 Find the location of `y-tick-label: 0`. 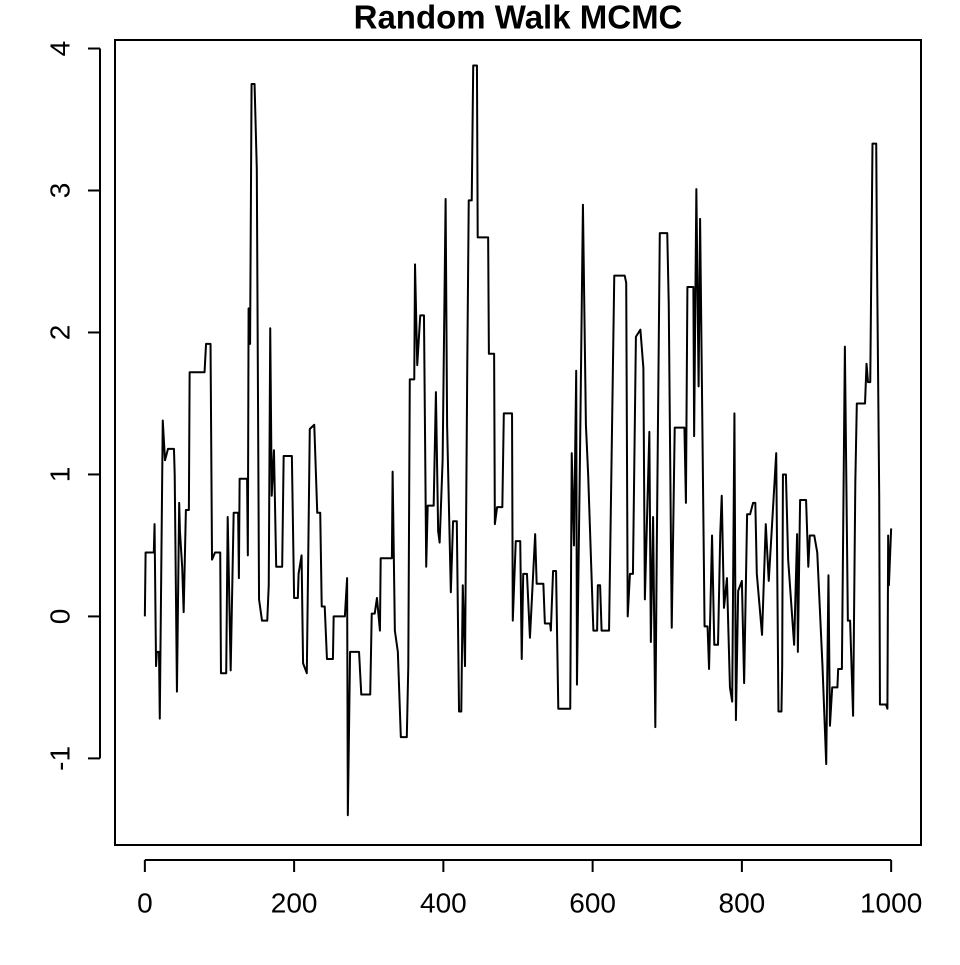

y-tick-label: 0 is located at coordinates (59, 617).